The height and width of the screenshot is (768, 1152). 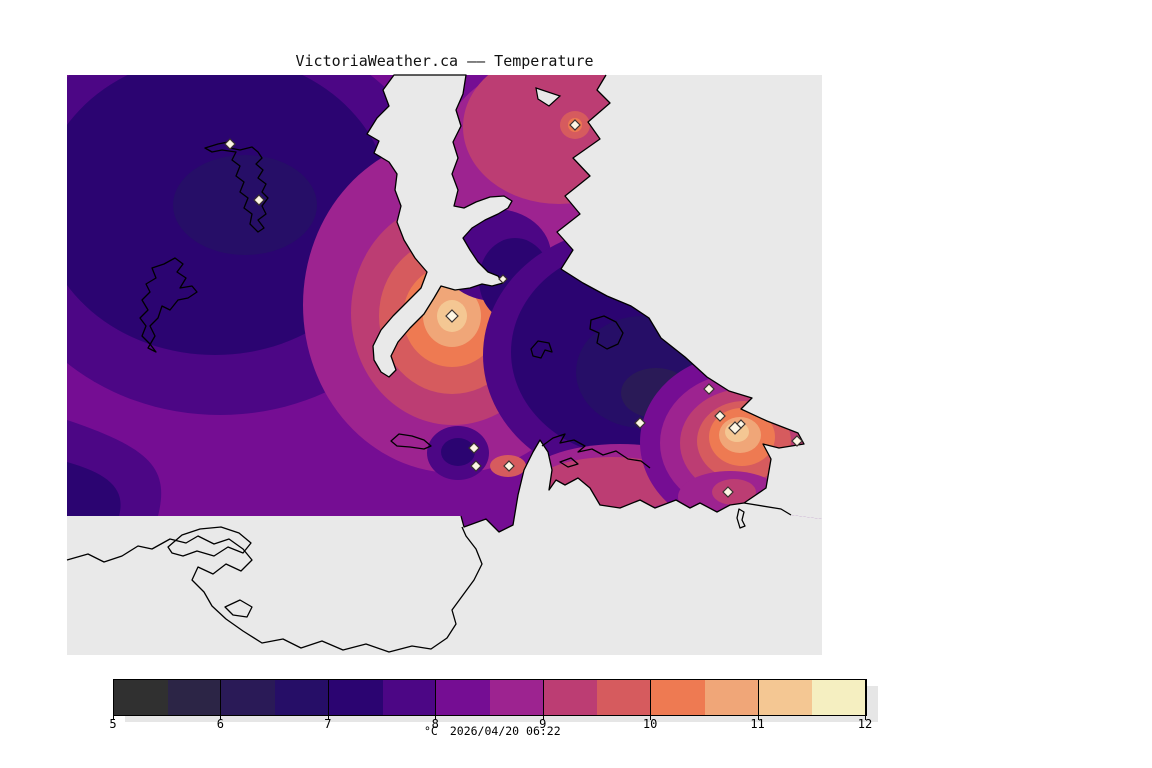 What do you see at coordinates (435, 724) in the screenshot?
I see `colorbar-tick-label: 8` at bounding box center [435, 724].